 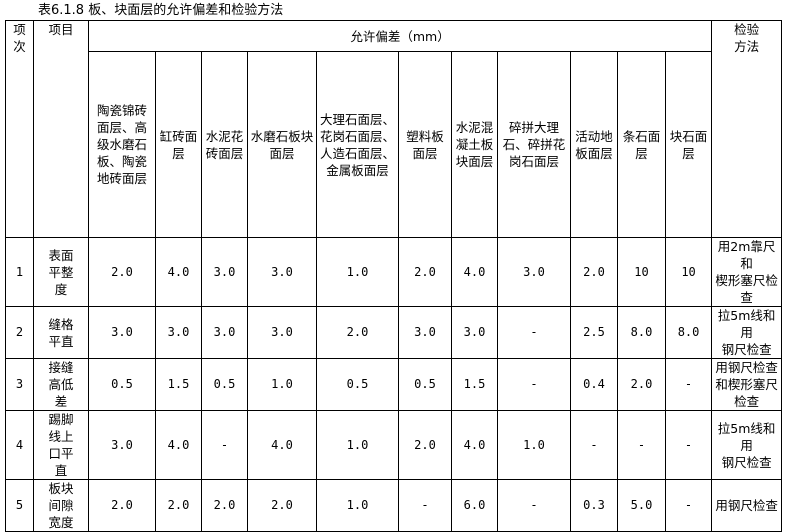 What do you see at coordinates (19, 445) in the screenshot?
I see `row-index: 4` at bounding box center [19, 445].